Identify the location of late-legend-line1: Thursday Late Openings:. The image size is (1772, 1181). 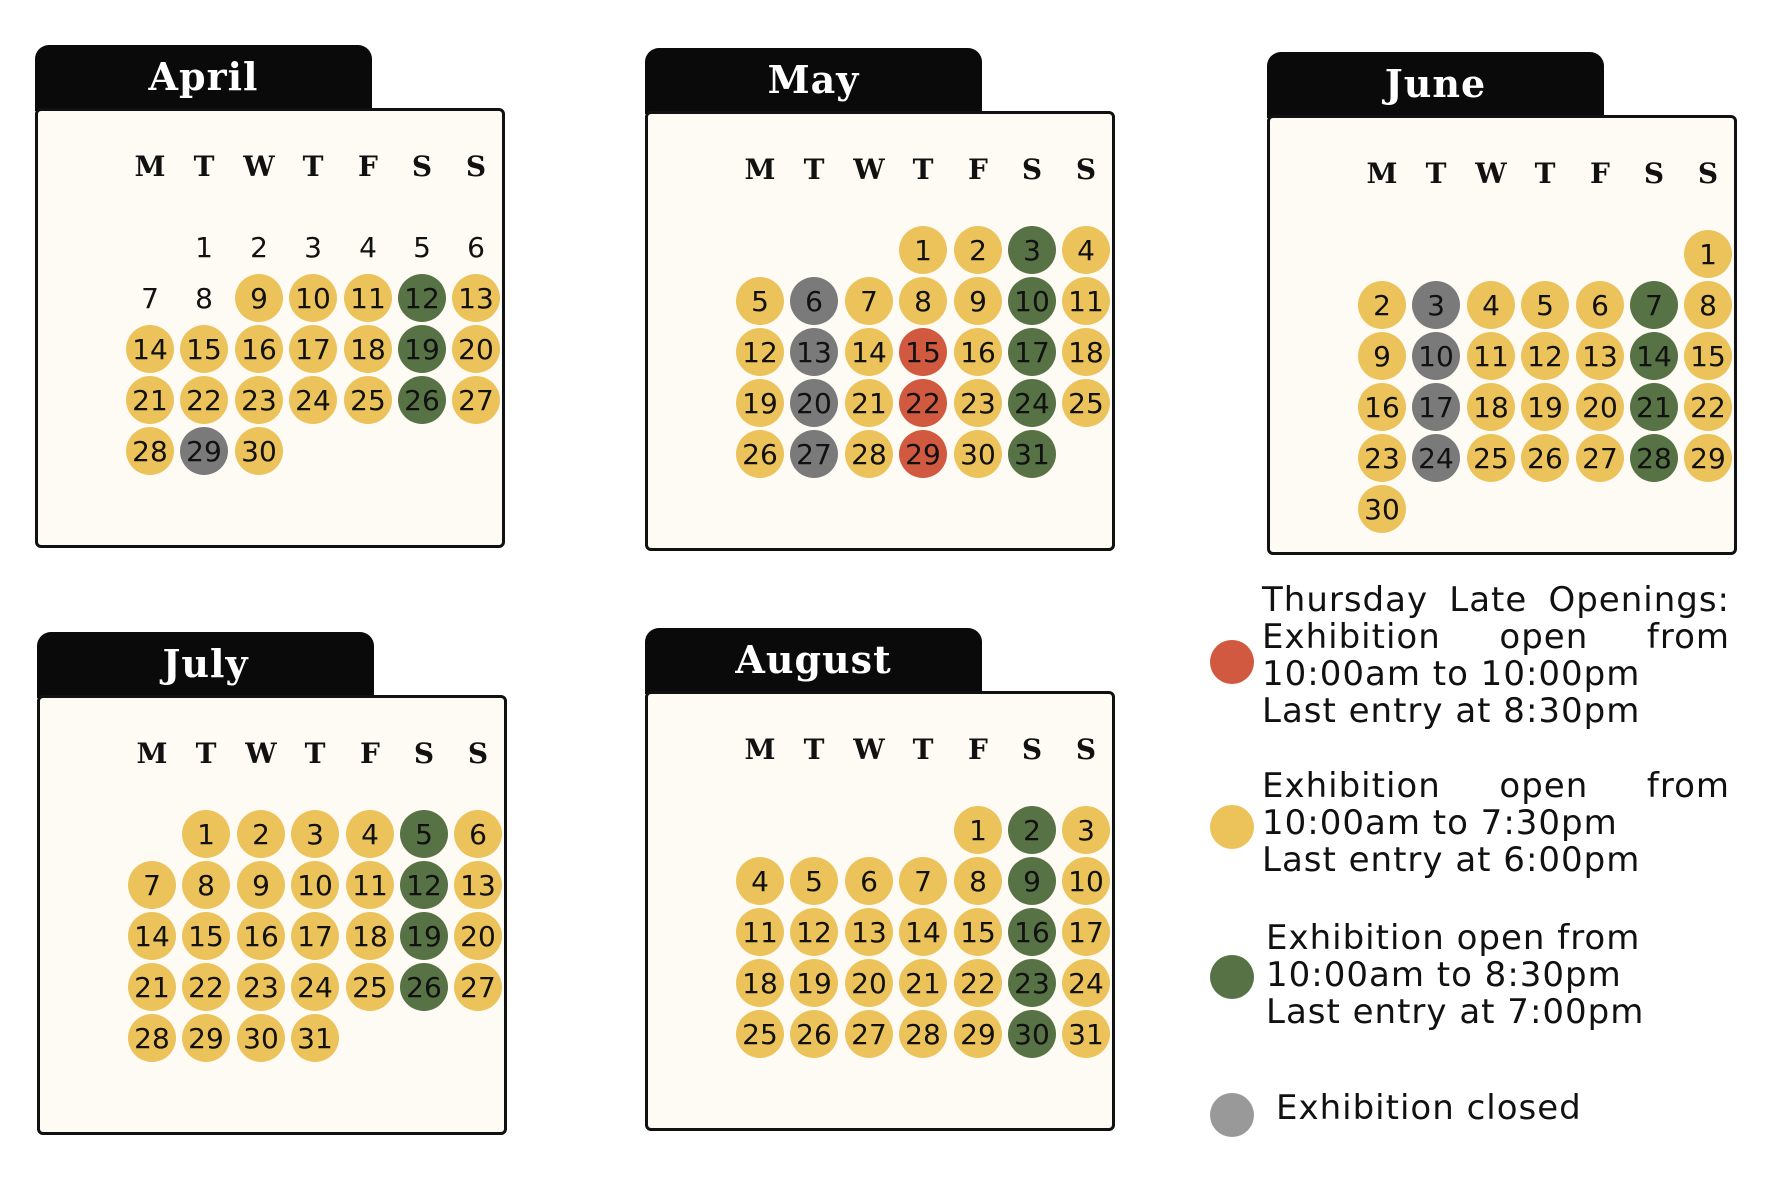
(1496, 600).